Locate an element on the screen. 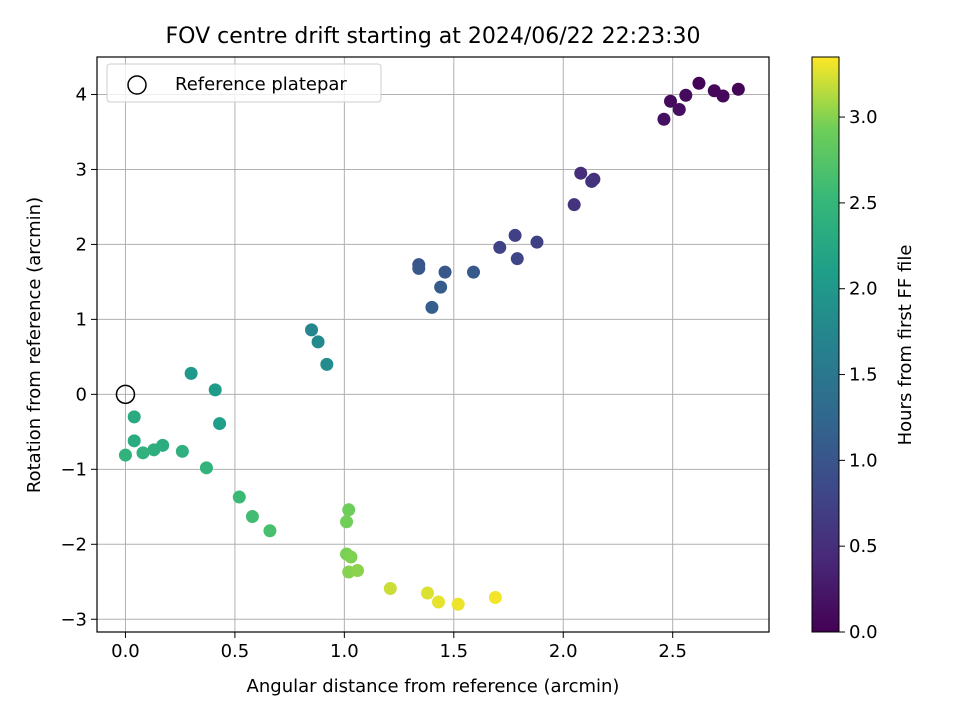  reference-platepar-marker is located at coordinates (125, 394).